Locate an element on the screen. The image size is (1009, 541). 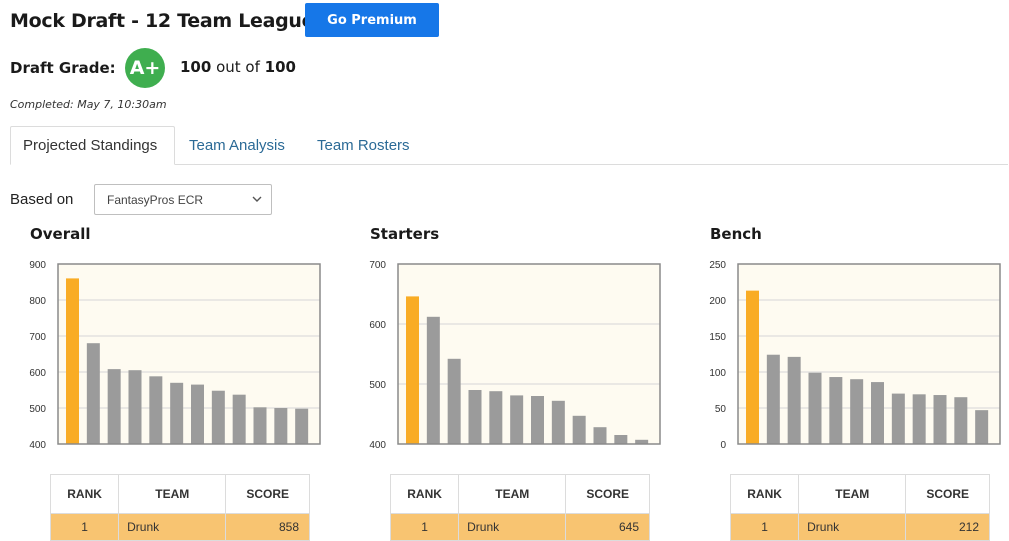
bench-bar-chart: 0 50 100 150 200 250 is located at coordinates (855, 355).